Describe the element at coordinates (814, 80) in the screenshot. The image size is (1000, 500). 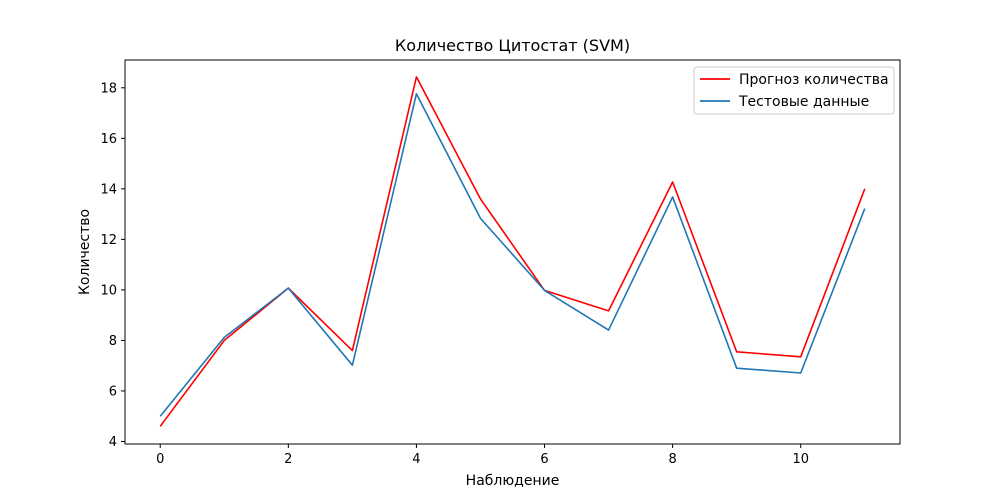
I see `legend-label: Прогноз количества` at that location.